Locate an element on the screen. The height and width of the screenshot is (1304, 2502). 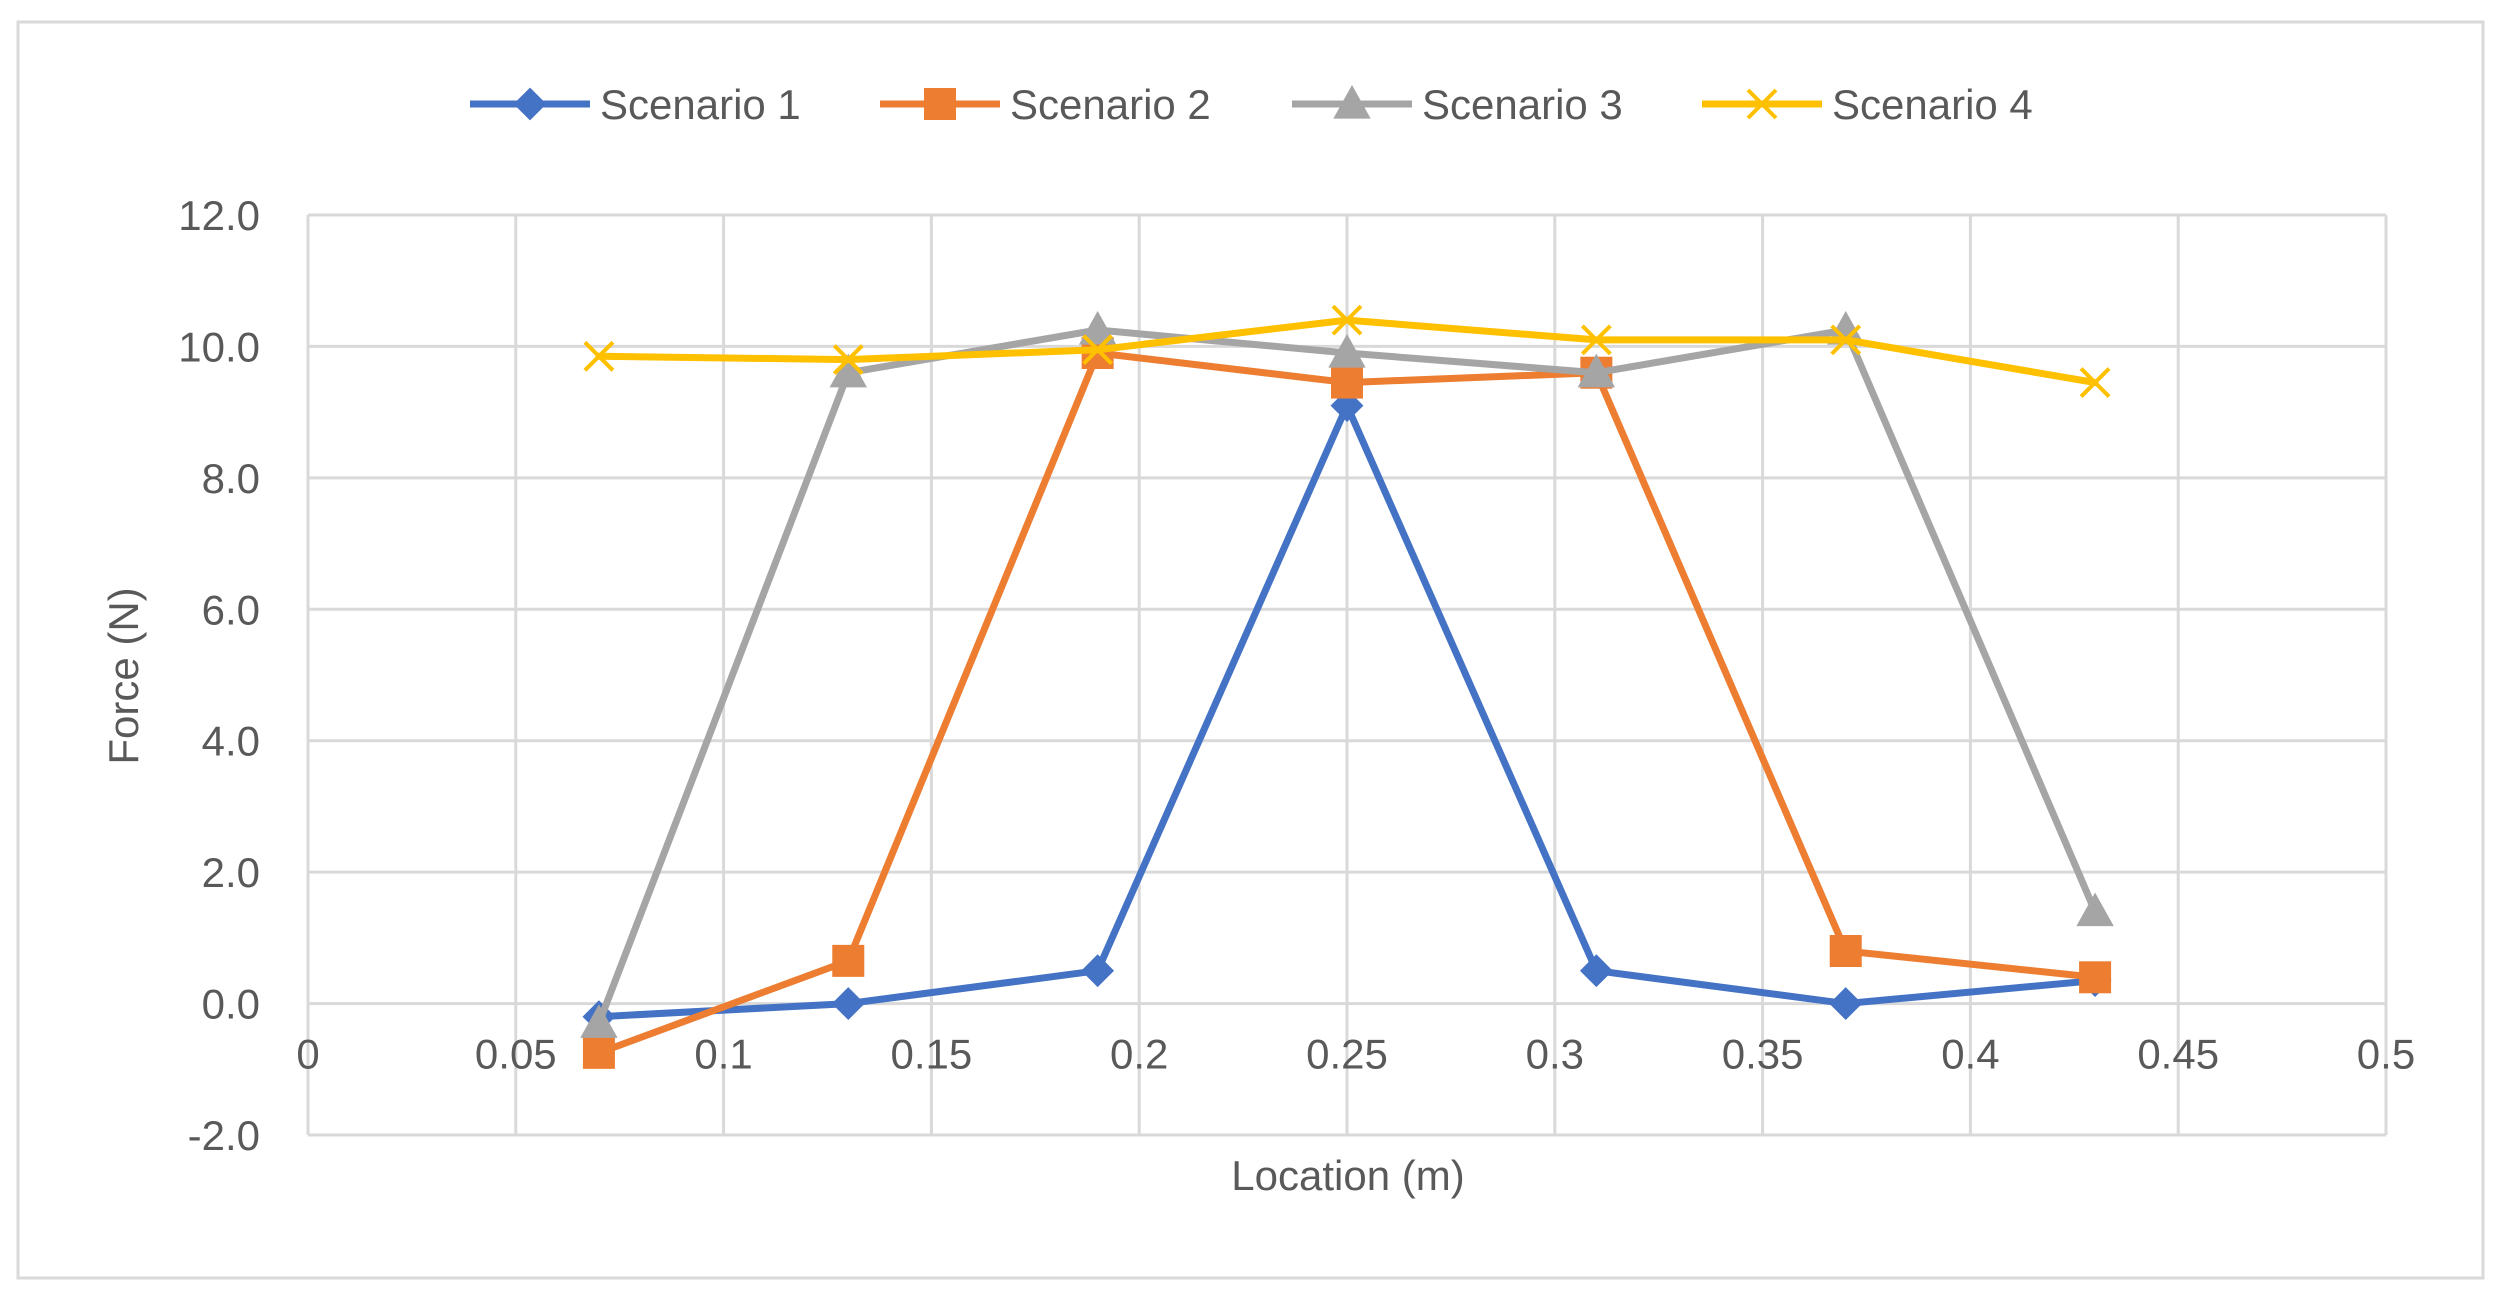
legend-label: Scenario 4 is located at coordinates (1932, 104).